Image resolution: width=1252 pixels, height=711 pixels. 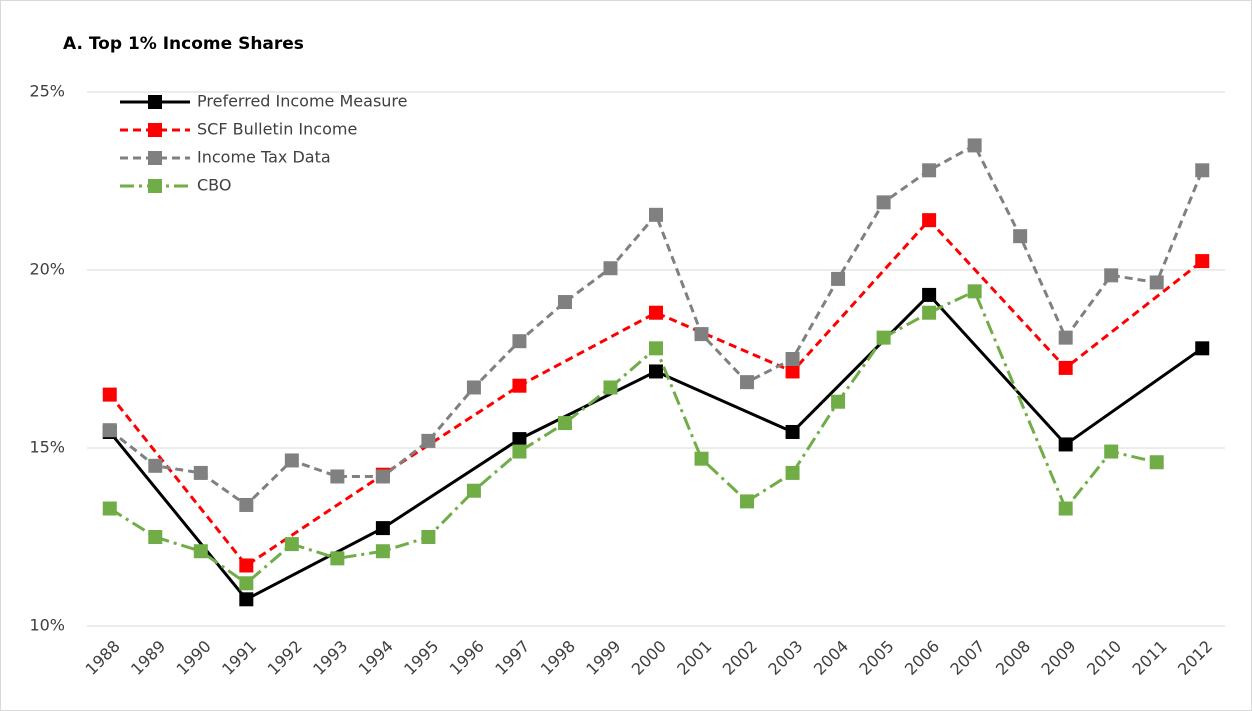 I want to click on legend-label: CBO, so click(x=214, y=185).